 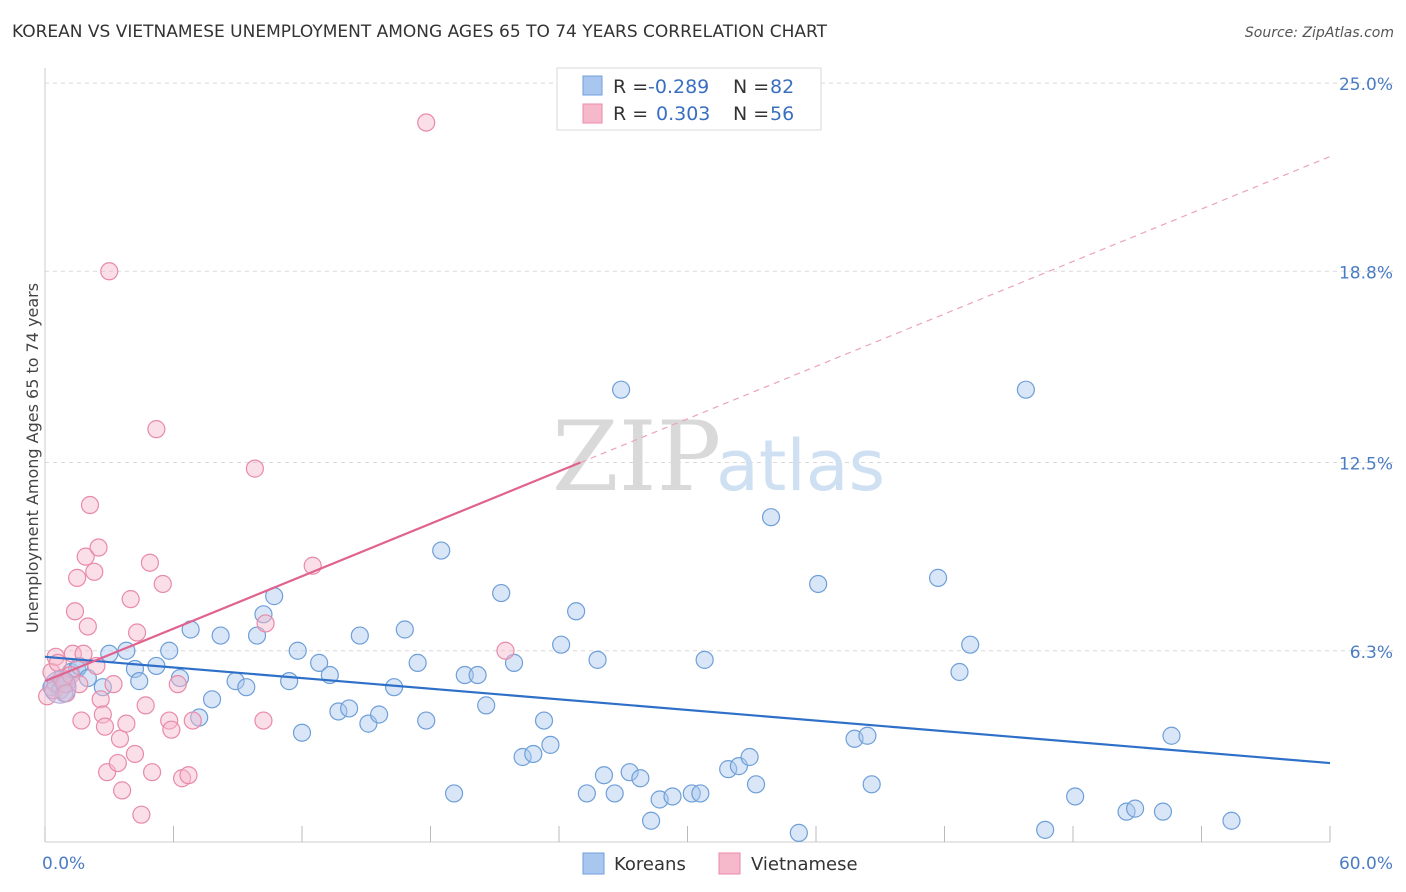 What do you see at coordinates (1371, 653) in the screenshot?
I see `y-tick-label-0: 6.3%` at bounding box center [1371, 653].